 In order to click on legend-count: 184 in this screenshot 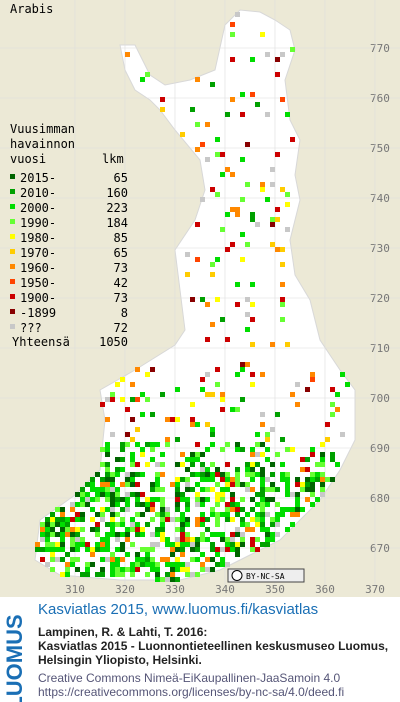, I will do `click(117, 223)`.